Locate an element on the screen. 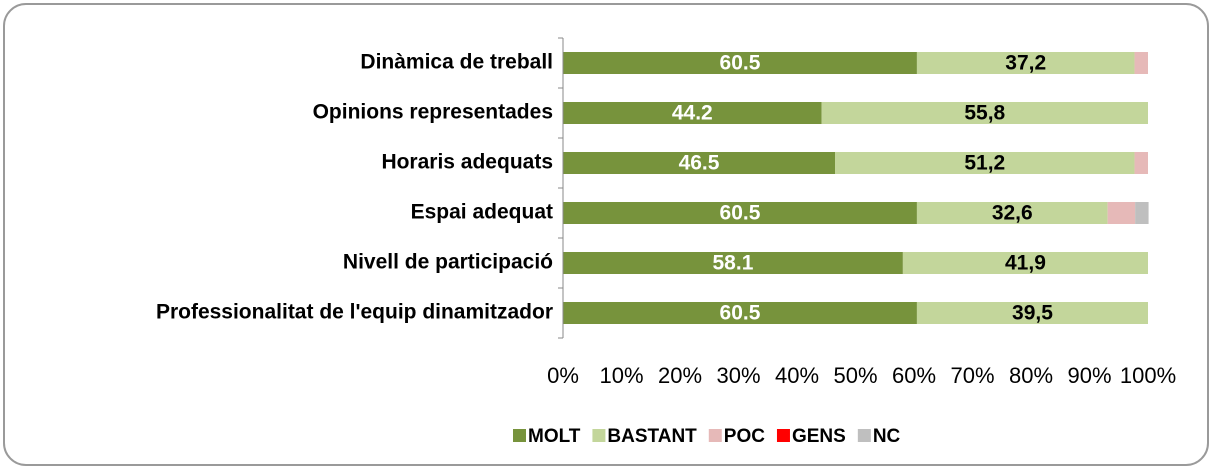 This screenshot has width=1212, height=469. x-tick-label: 20% is located at coordinates (680, 375).